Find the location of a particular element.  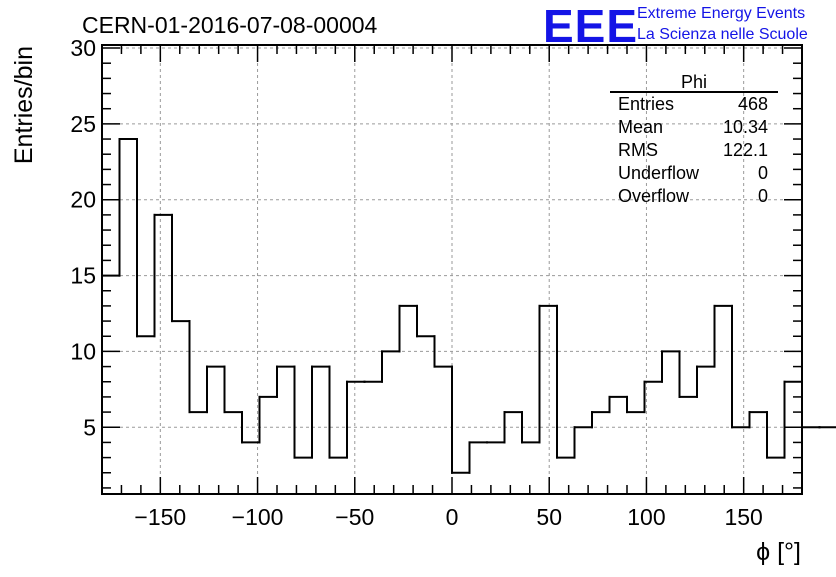

logo-line-2: La Scienza nelle Scuole is located at coordinates (722, 34).